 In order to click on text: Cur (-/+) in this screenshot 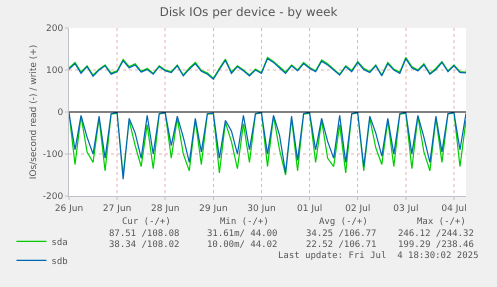, I will do `click(146, 222)`.